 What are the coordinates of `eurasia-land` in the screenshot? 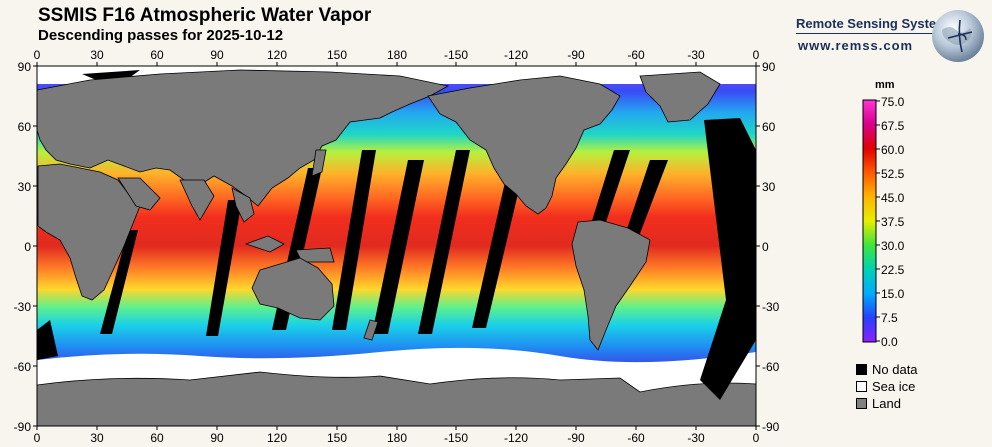 It's located at (243, 138).